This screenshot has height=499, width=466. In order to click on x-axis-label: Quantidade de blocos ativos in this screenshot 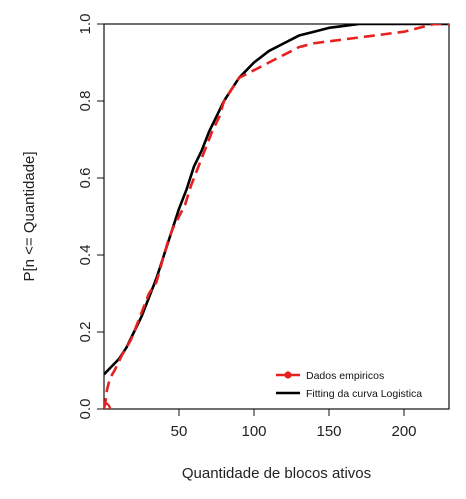, I will do `click(276, 473)`.